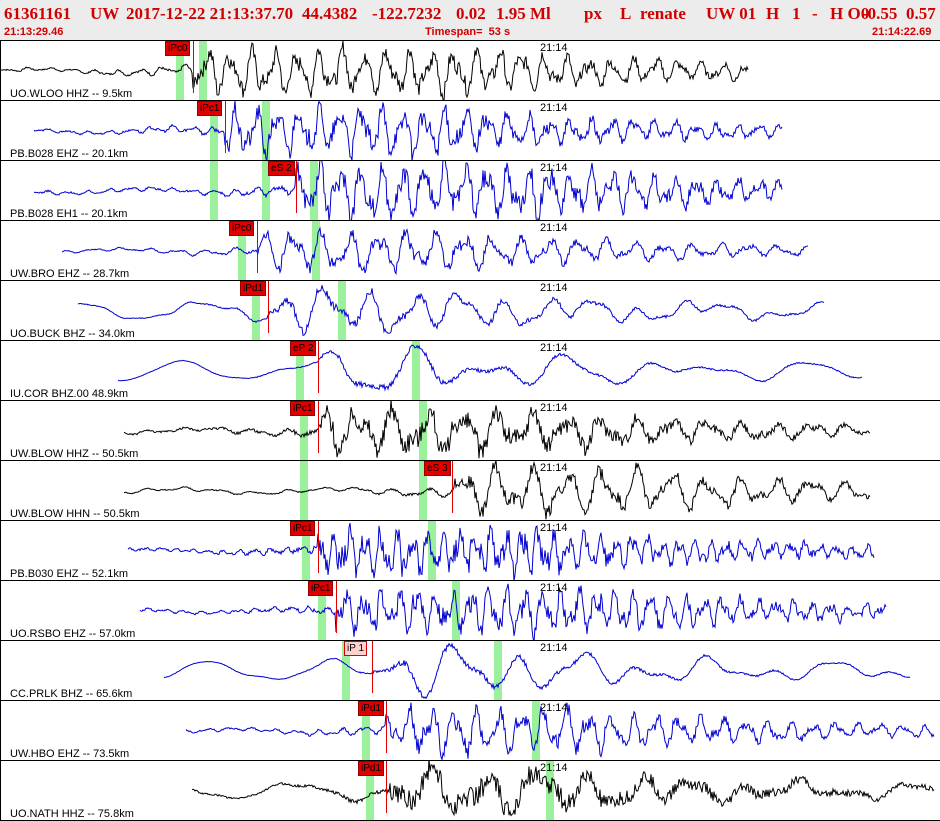 The height and width of the screenshot is (821, 940). Describe the element at coordinates (303, 348) in the screenshot. I see `pick-label: eP 2` at that location.